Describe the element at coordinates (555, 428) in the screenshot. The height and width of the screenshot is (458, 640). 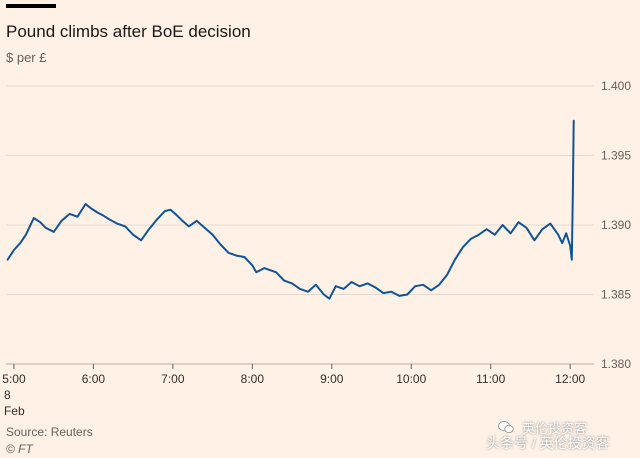
I see `watermark-account: 英伦投资客` at that location.